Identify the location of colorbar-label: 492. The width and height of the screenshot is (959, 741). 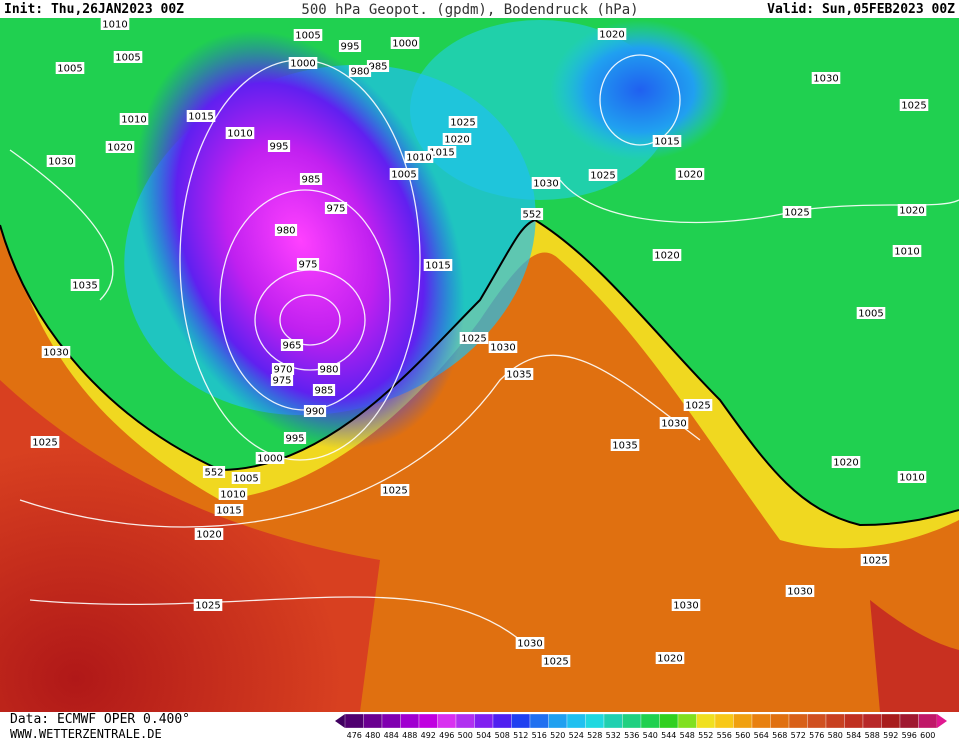
(428, 735).